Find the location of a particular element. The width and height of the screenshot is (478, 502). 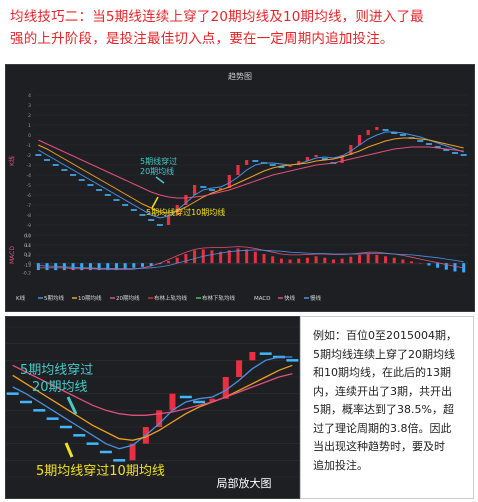

macd-axis-label: MACD is located at coordinates (12, 255).